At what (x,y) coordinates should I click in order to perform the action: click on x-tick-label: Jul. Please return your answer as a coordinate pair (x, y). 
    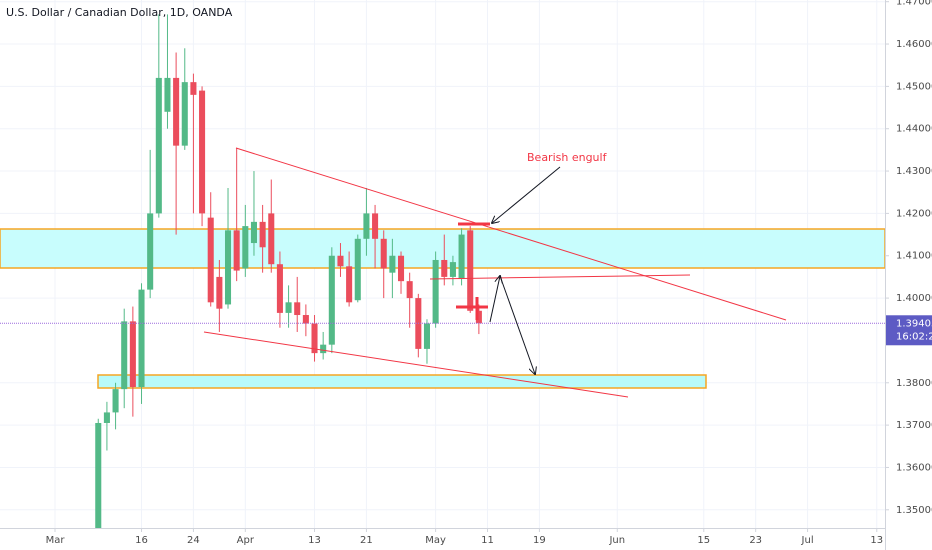
    Looking at the image, I should click on (807, 540).